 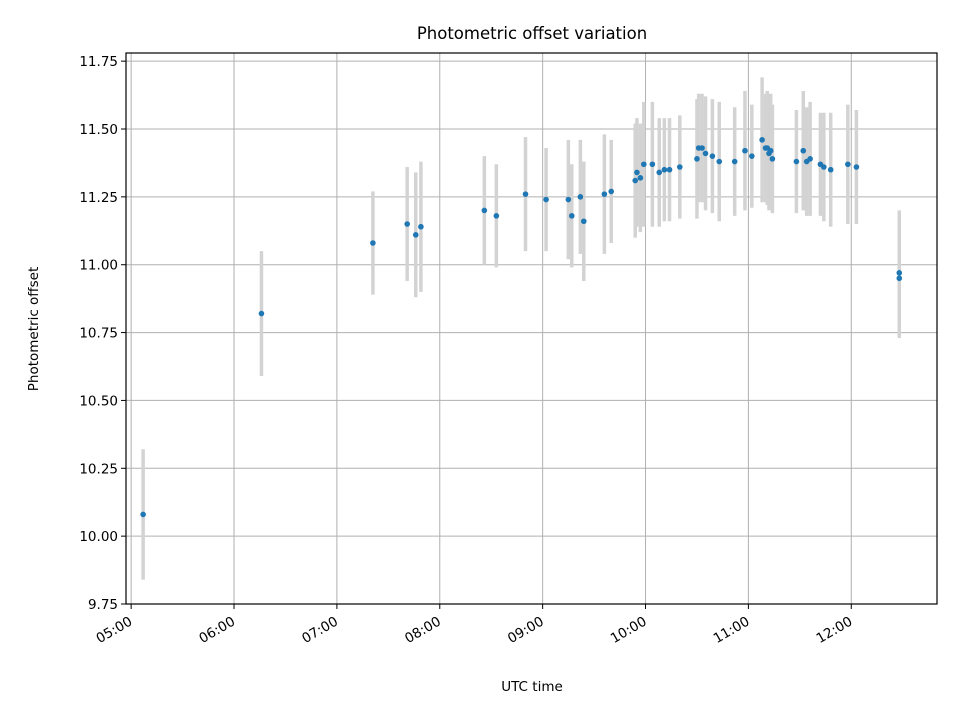 I want to click on y-tick-label: 11.25, so click(x=98, y=198).